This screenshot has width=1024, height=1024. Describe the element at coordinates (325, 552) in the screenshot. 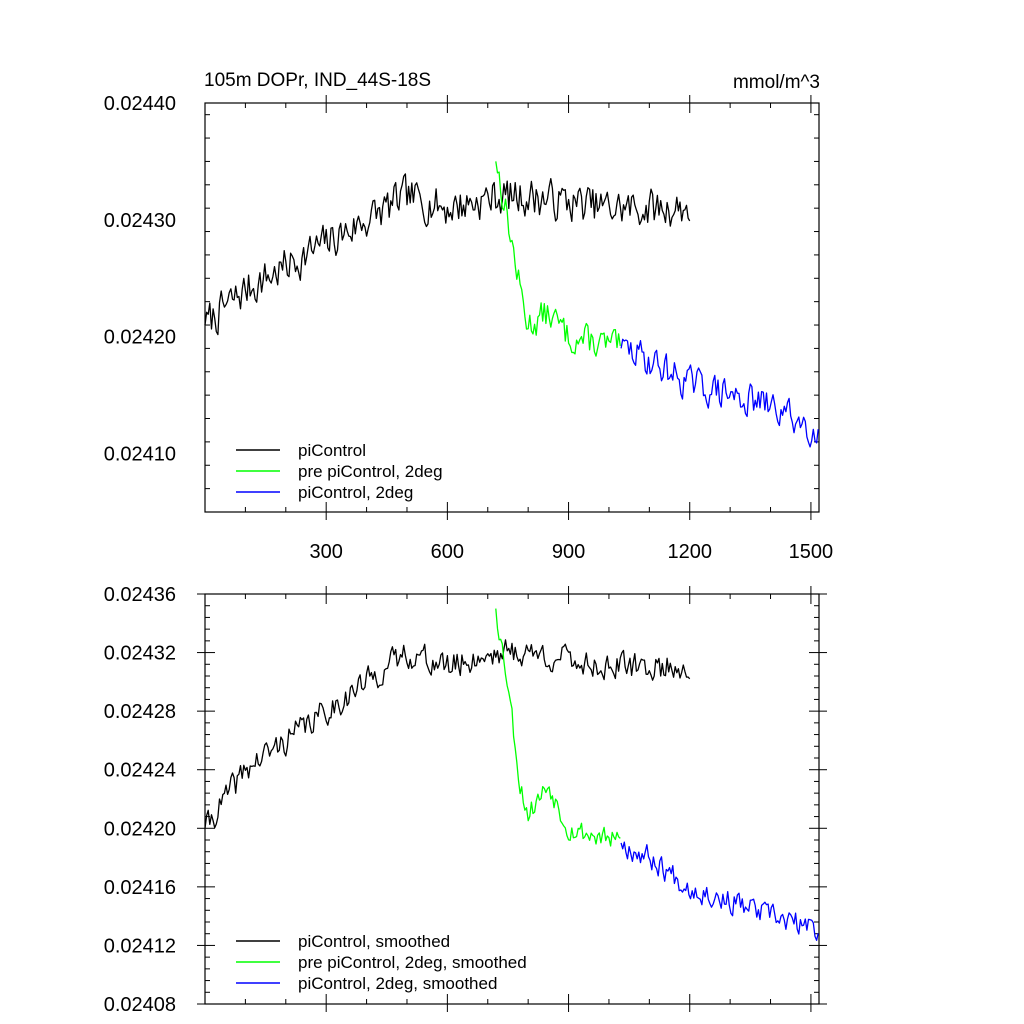

I see `x-tick-label: 300` at that location.